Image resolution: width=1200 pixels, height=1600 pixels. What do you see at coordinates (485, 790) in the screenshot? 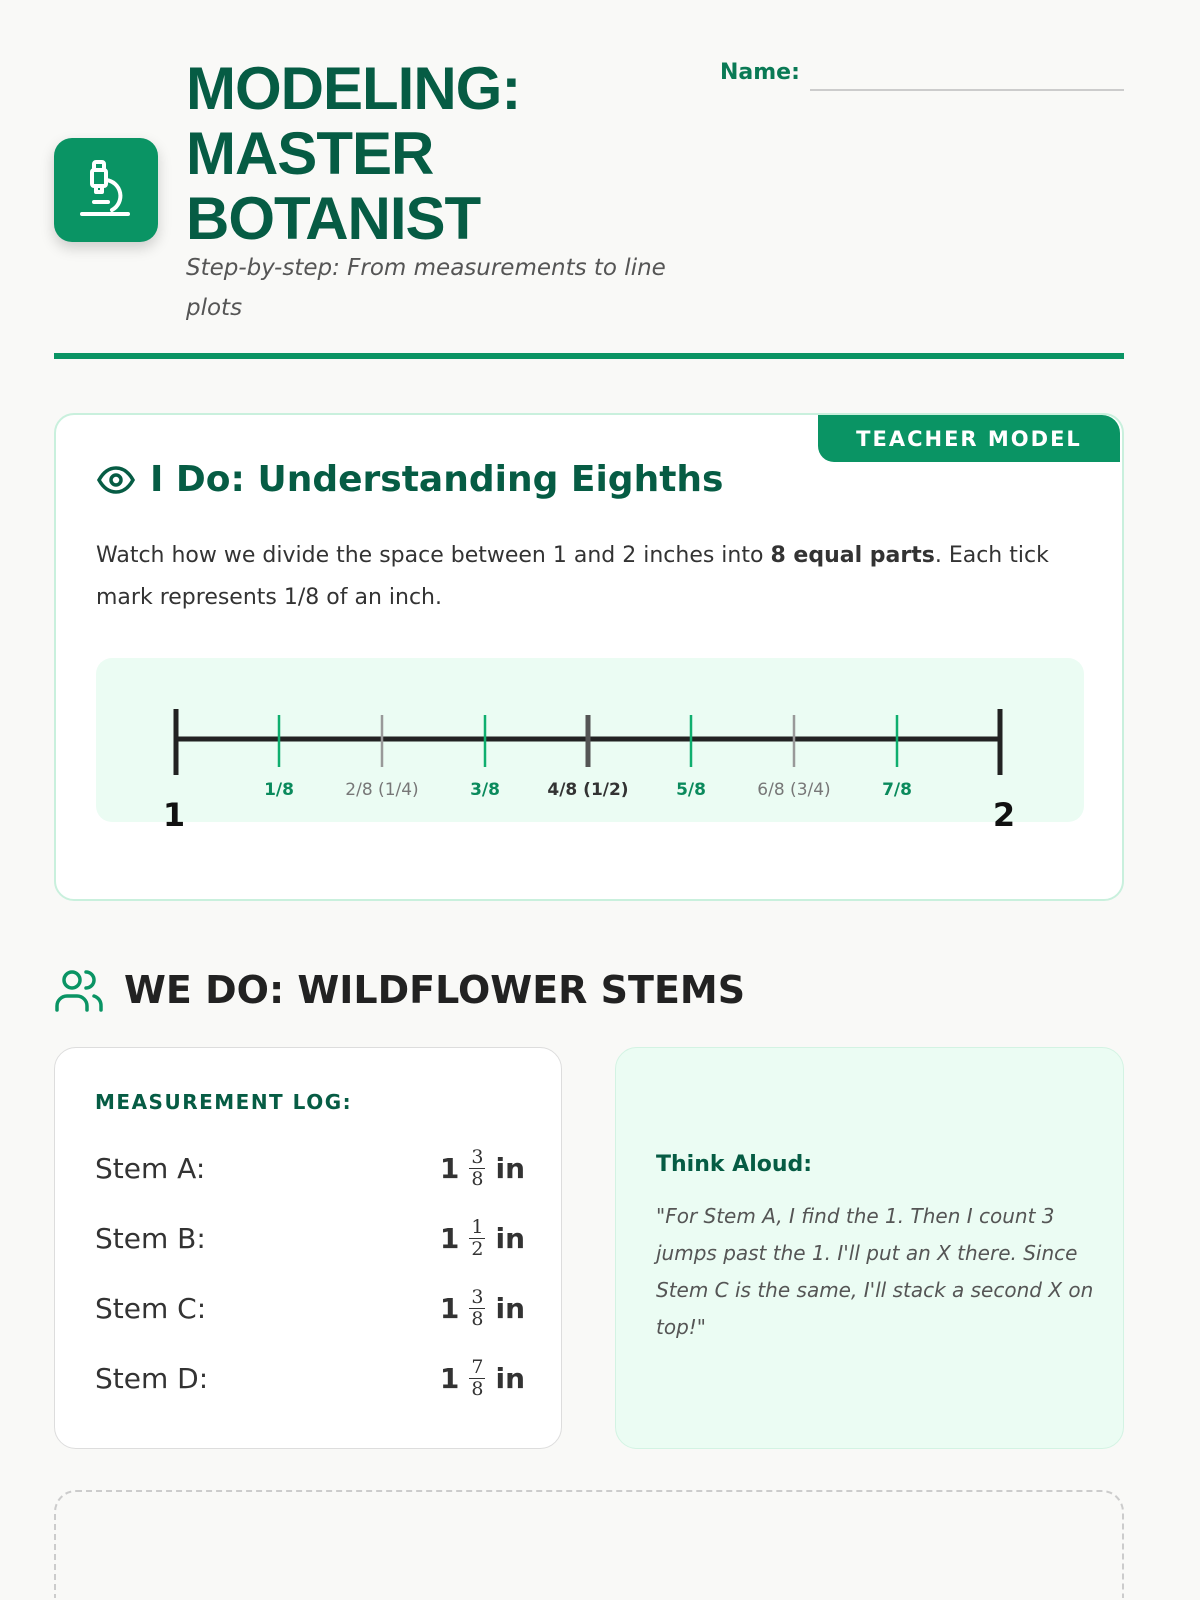
I see `tick-label: 3/8` at bounding box center [485, 790].